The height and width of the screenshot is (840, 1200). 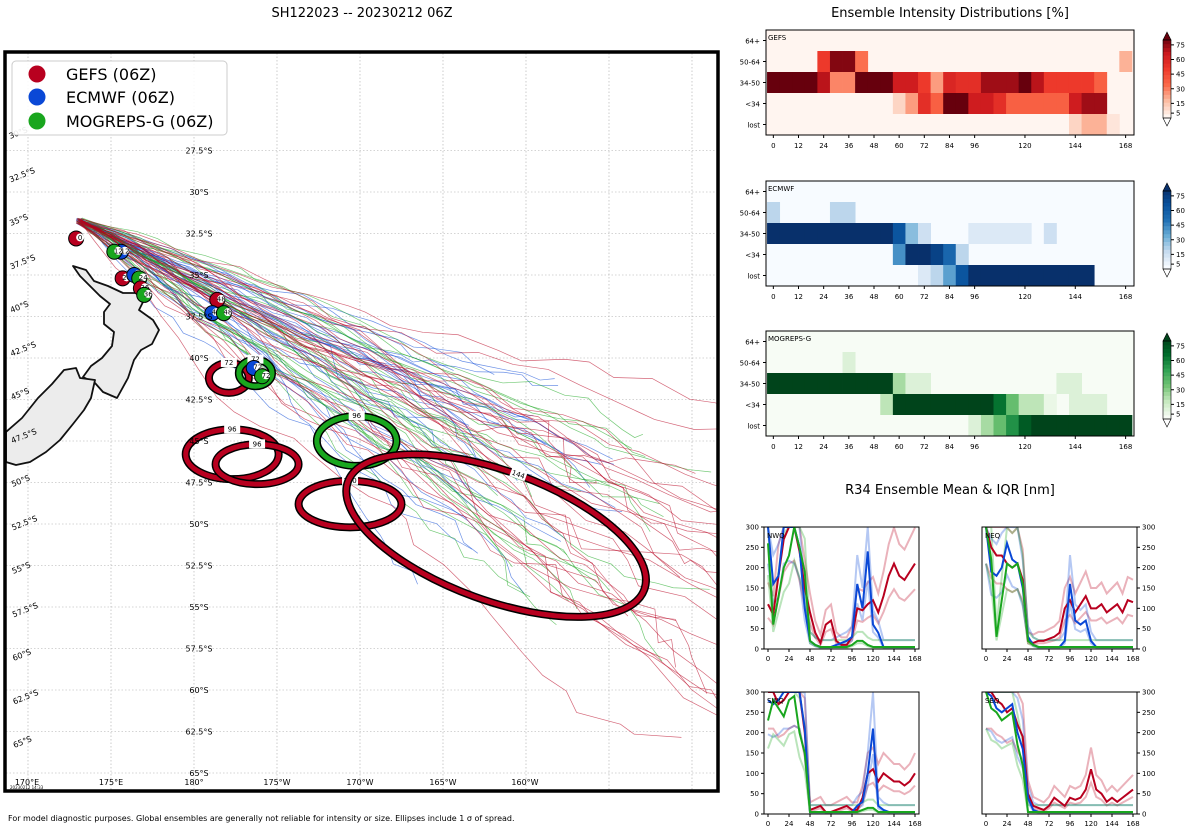 What do you see at coordinates (750, 385) in the screenshot?
I see `heatmap-row-label: 34-50` at bounding box center [750, 385].